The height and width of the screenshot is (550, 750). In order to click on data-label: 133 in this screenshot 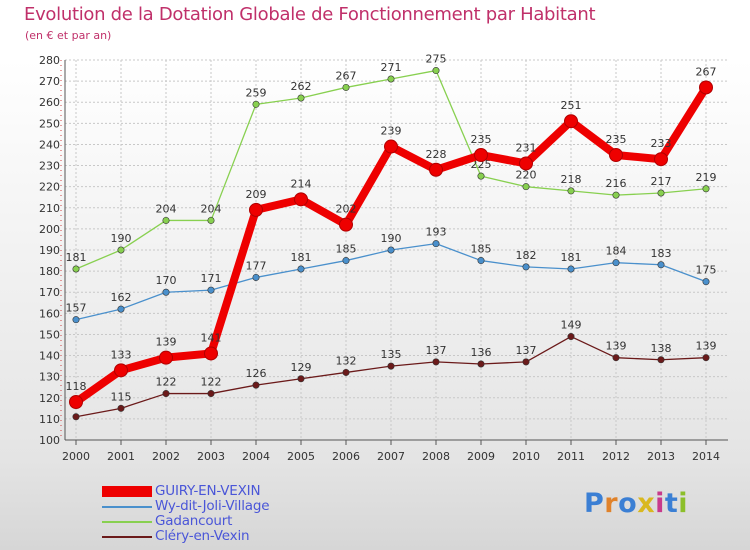, I will do `click(121, 354)`.